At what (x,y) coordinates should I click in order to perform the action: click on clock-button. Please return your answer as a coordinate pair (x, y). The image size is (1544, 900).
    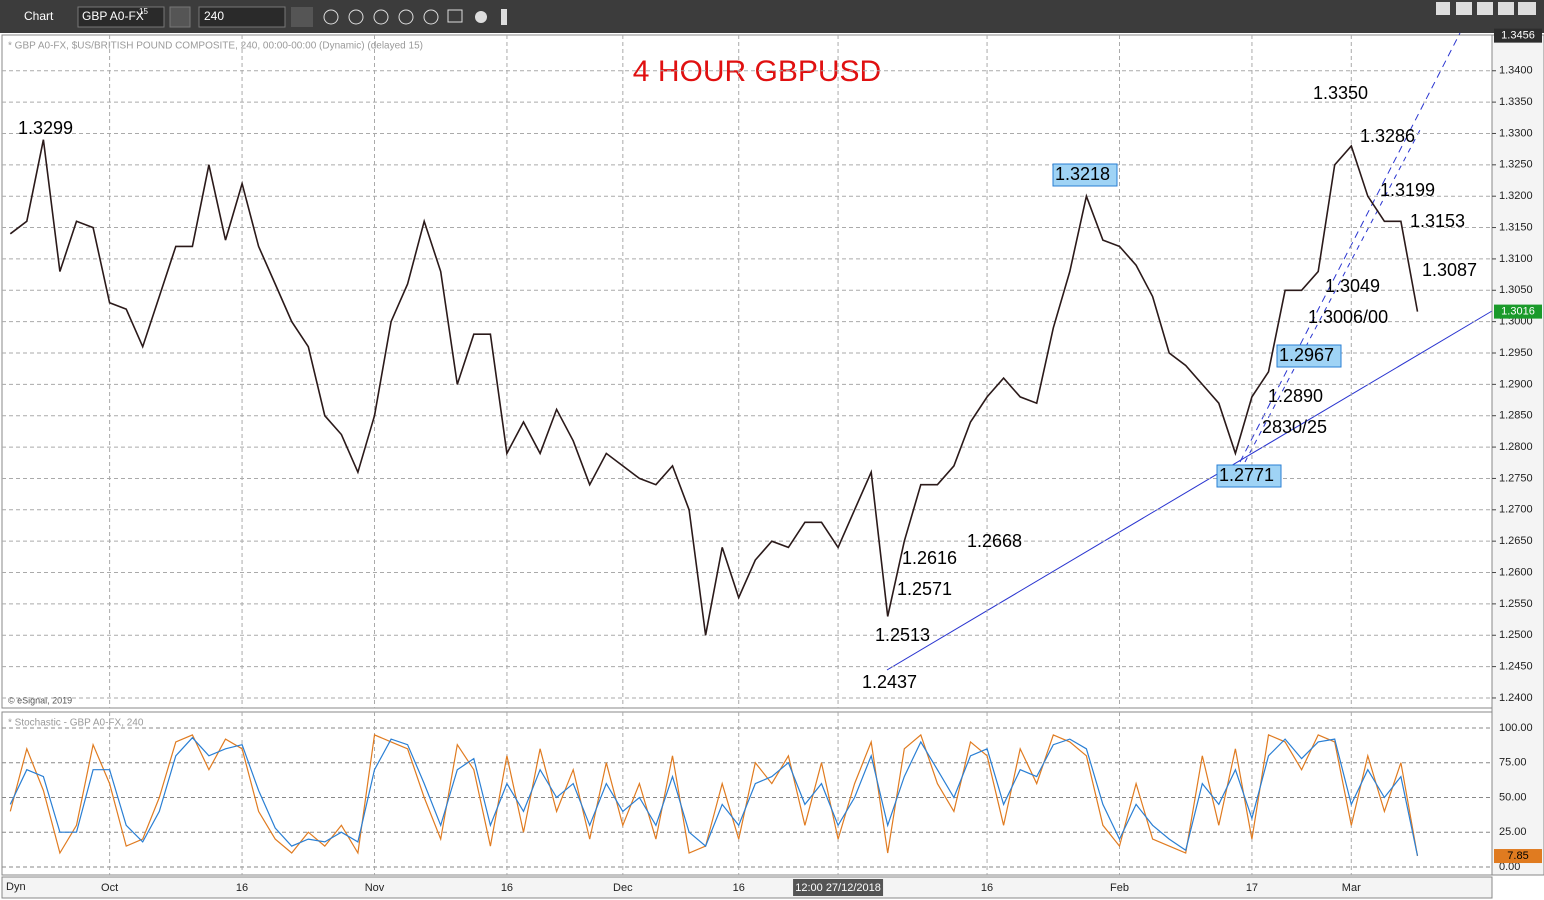
    Looking at the image, I should click on (302, 17).